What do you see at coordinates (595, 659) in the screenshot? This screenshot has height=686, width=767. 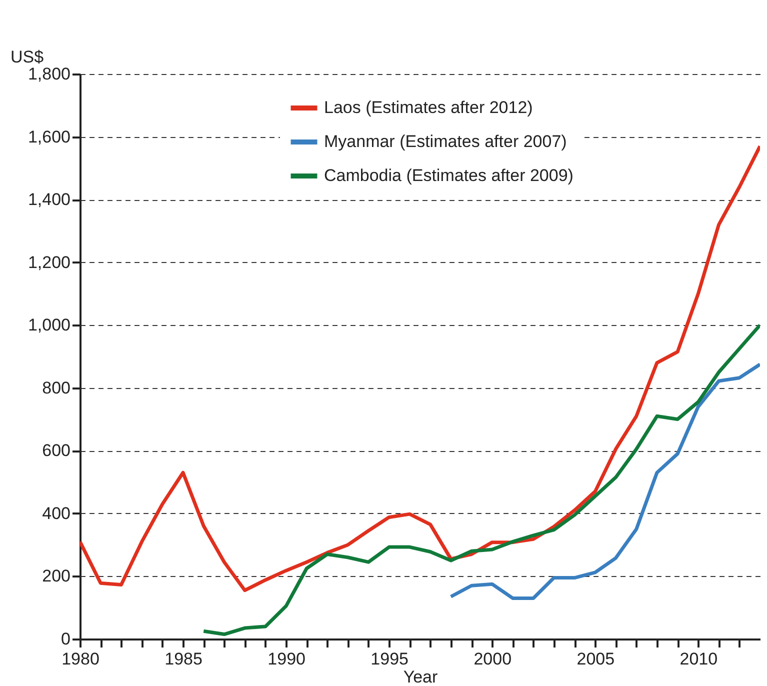 I see `x-tick-label: 2005` at bounding box center [595, 659].